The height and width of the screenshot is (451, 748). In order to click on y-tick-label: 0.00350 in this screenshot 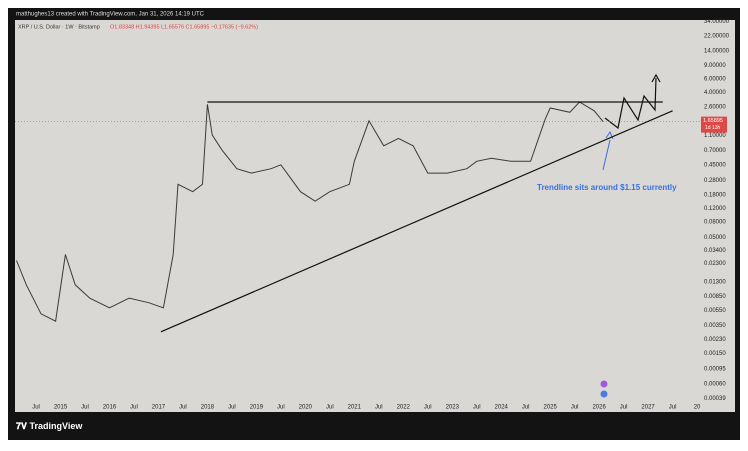, I will do `click(715, 326)`.